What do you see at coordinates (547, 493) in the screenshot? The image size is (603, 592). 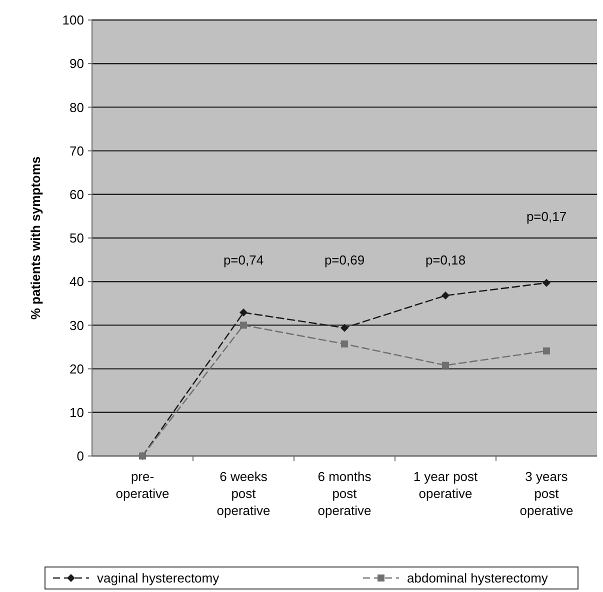 I see `x-tick-label: 3 years post operative` at bounding box center [547, 493].